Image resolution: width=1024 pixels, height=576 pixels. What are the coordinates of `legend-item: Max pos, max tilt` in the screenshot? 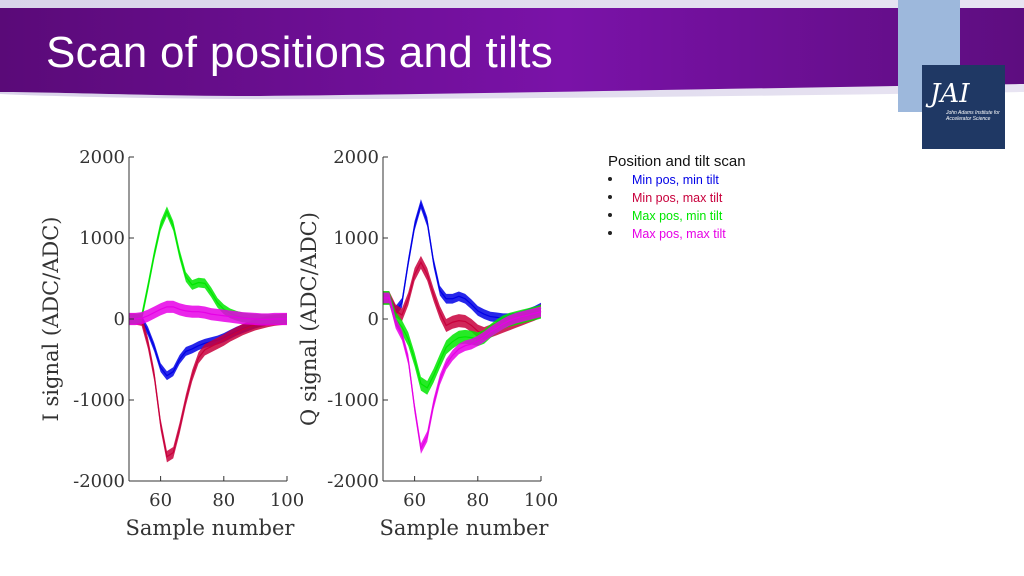 It's located at (718, 236).